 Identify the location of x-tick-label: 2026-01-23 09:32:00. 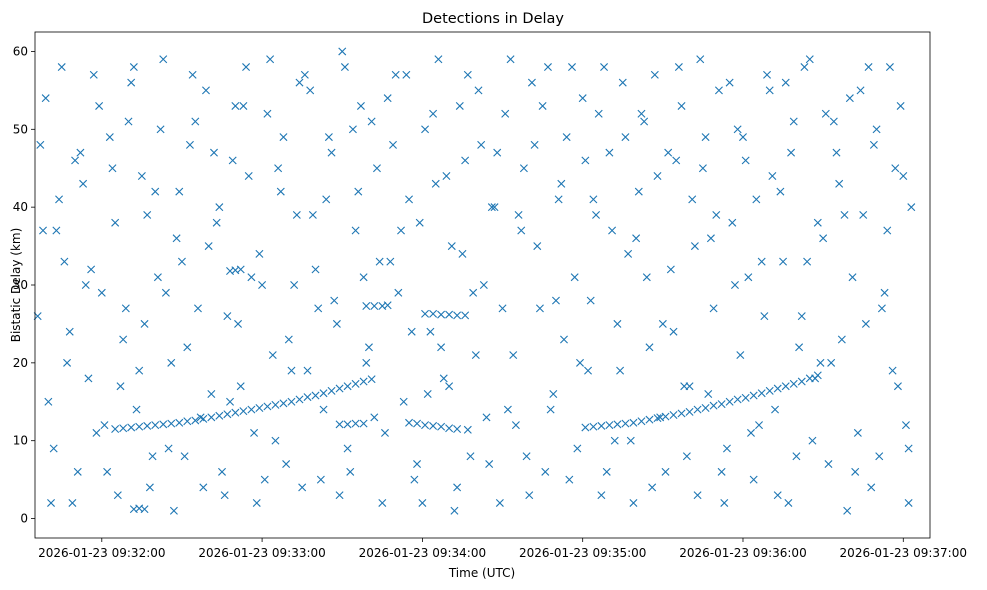
(101, 553).